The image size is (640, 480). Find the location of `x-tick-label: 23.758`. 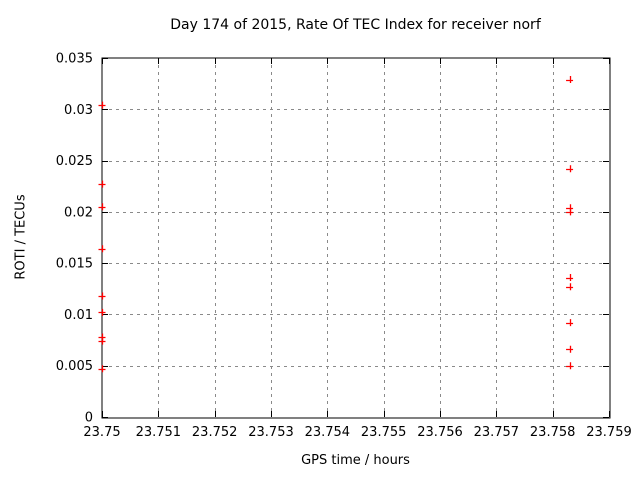

x-tick-label: 23.758 is located at coordinates (553, 432).